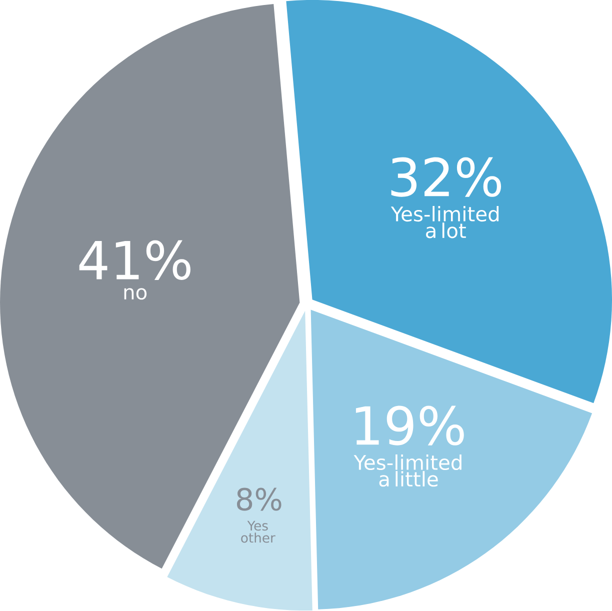 This screenshot has width=612, height=611. I want to click on slice-label: Yes other, so click(258, 532).